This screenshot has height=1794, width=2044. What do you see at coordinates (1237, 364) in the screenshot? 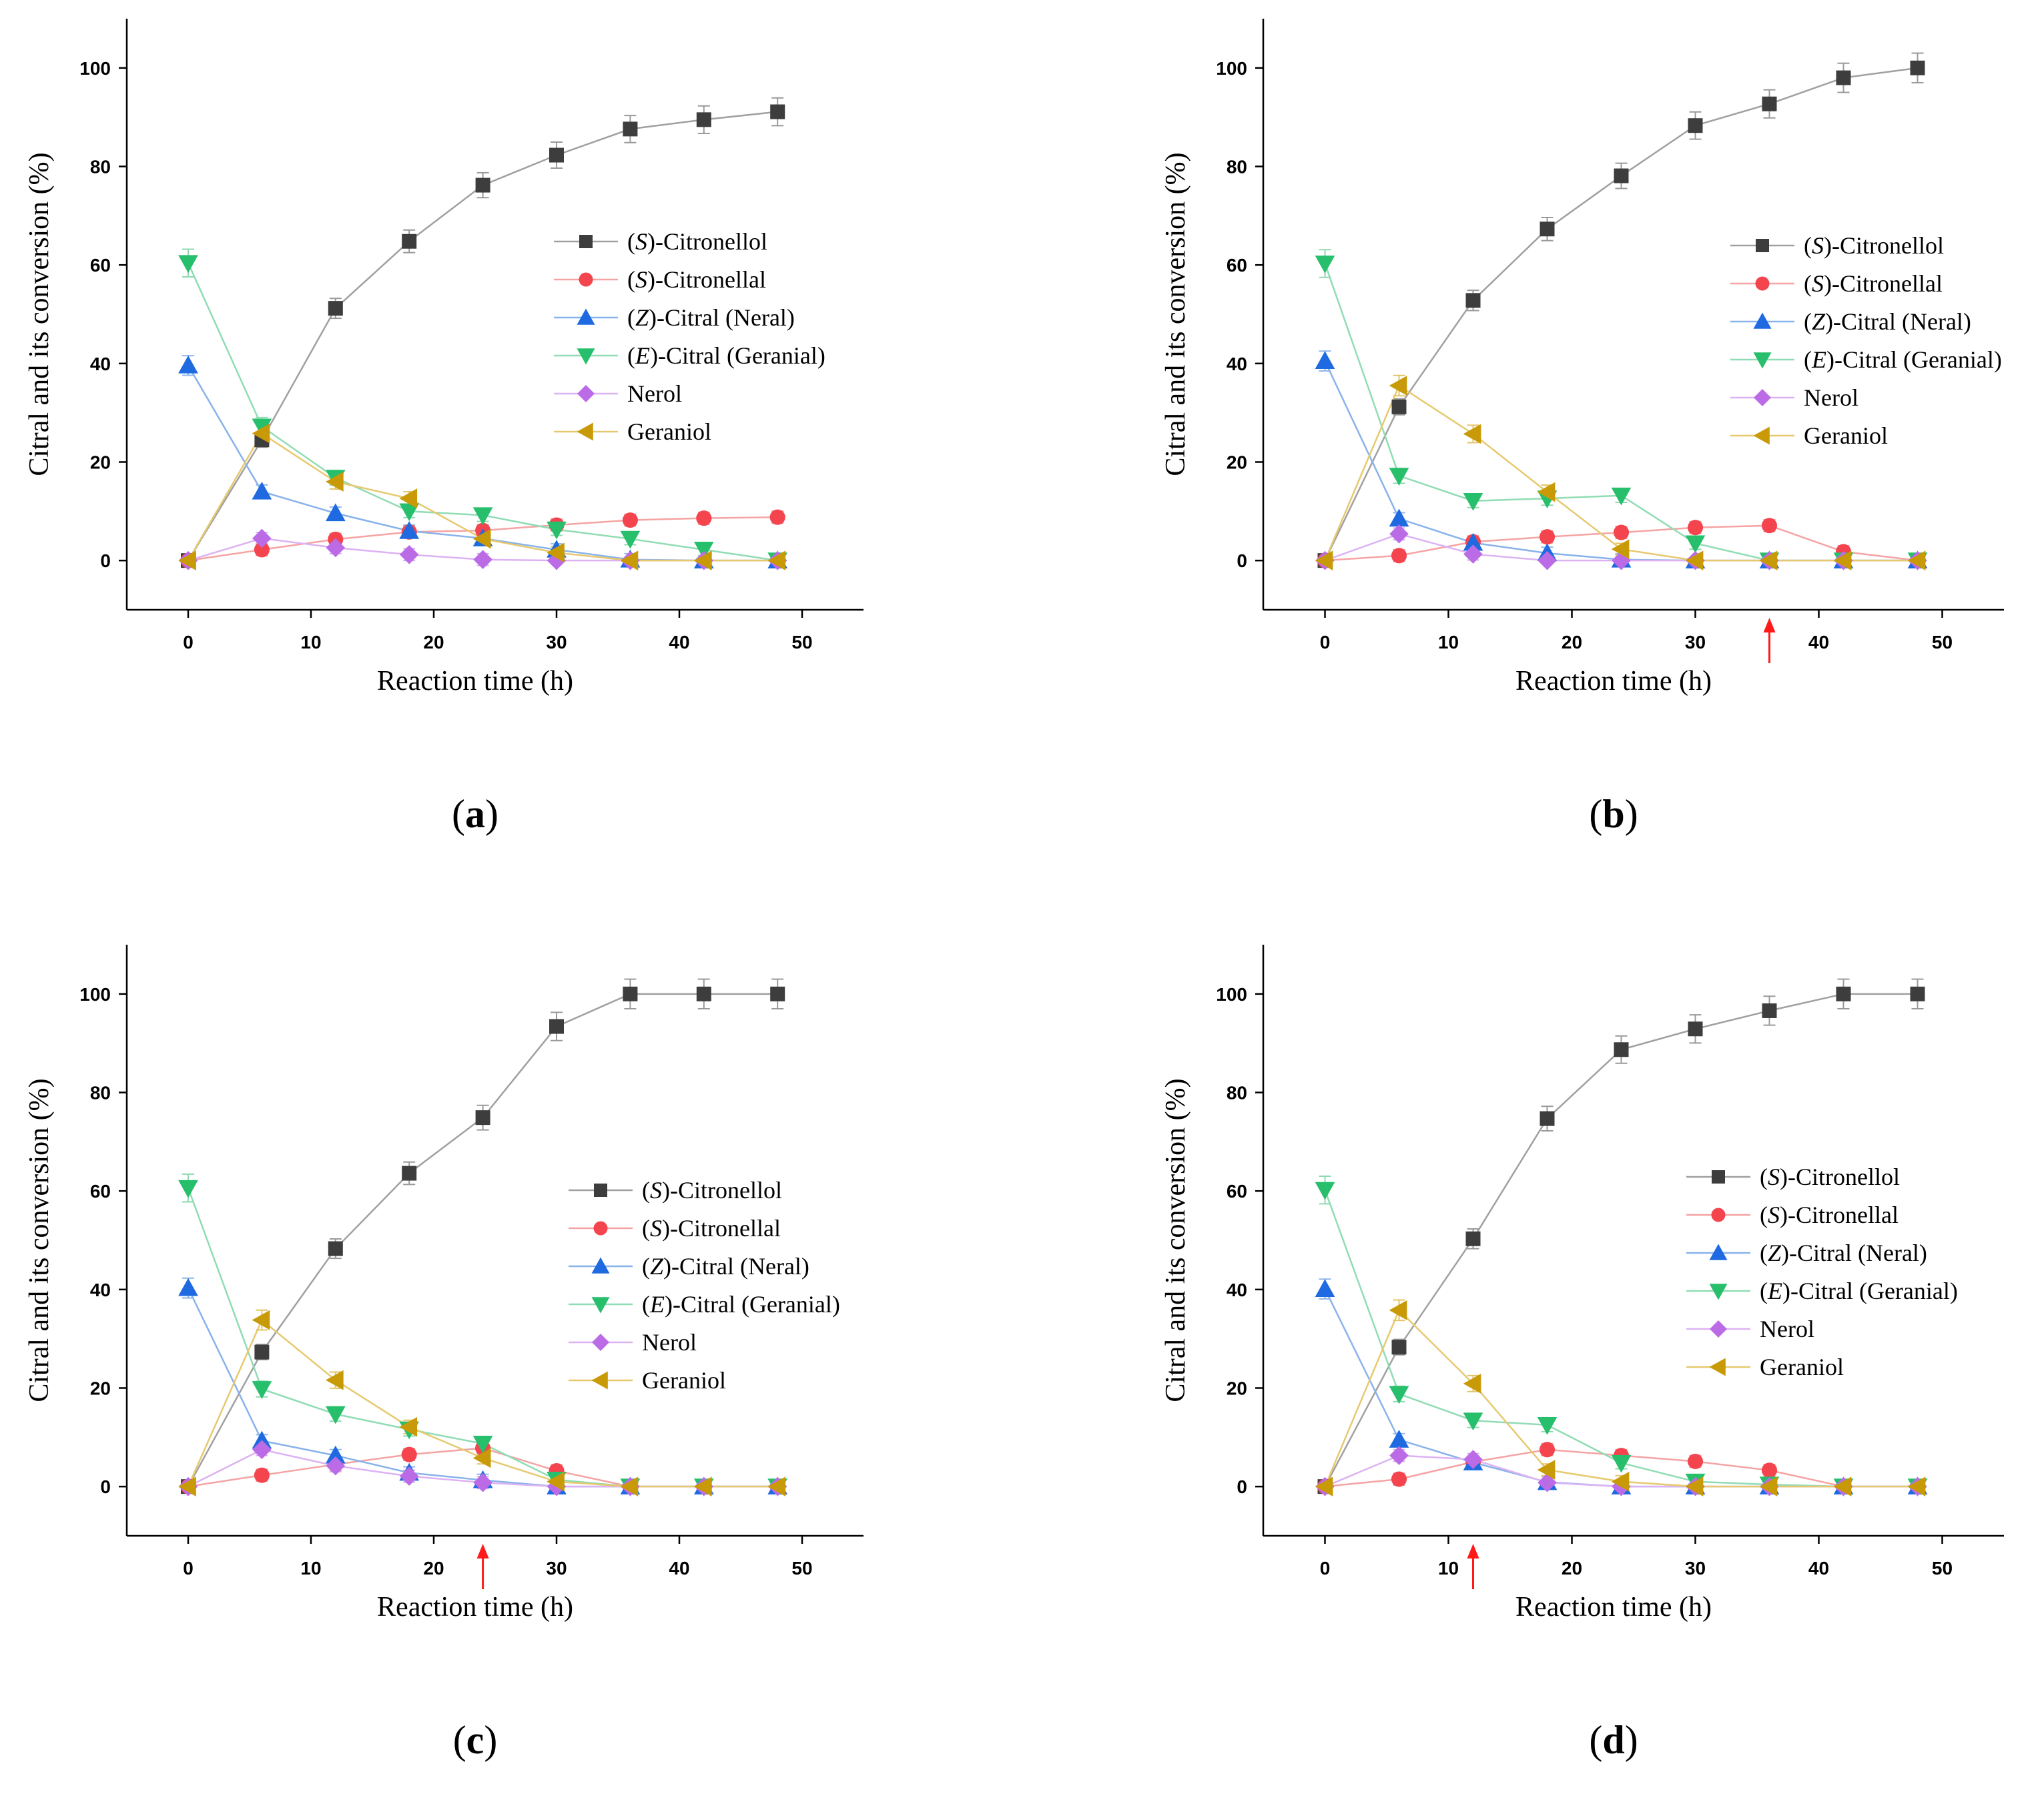
I see `y-tick-label: 40` at bounding box center [1237, 364].